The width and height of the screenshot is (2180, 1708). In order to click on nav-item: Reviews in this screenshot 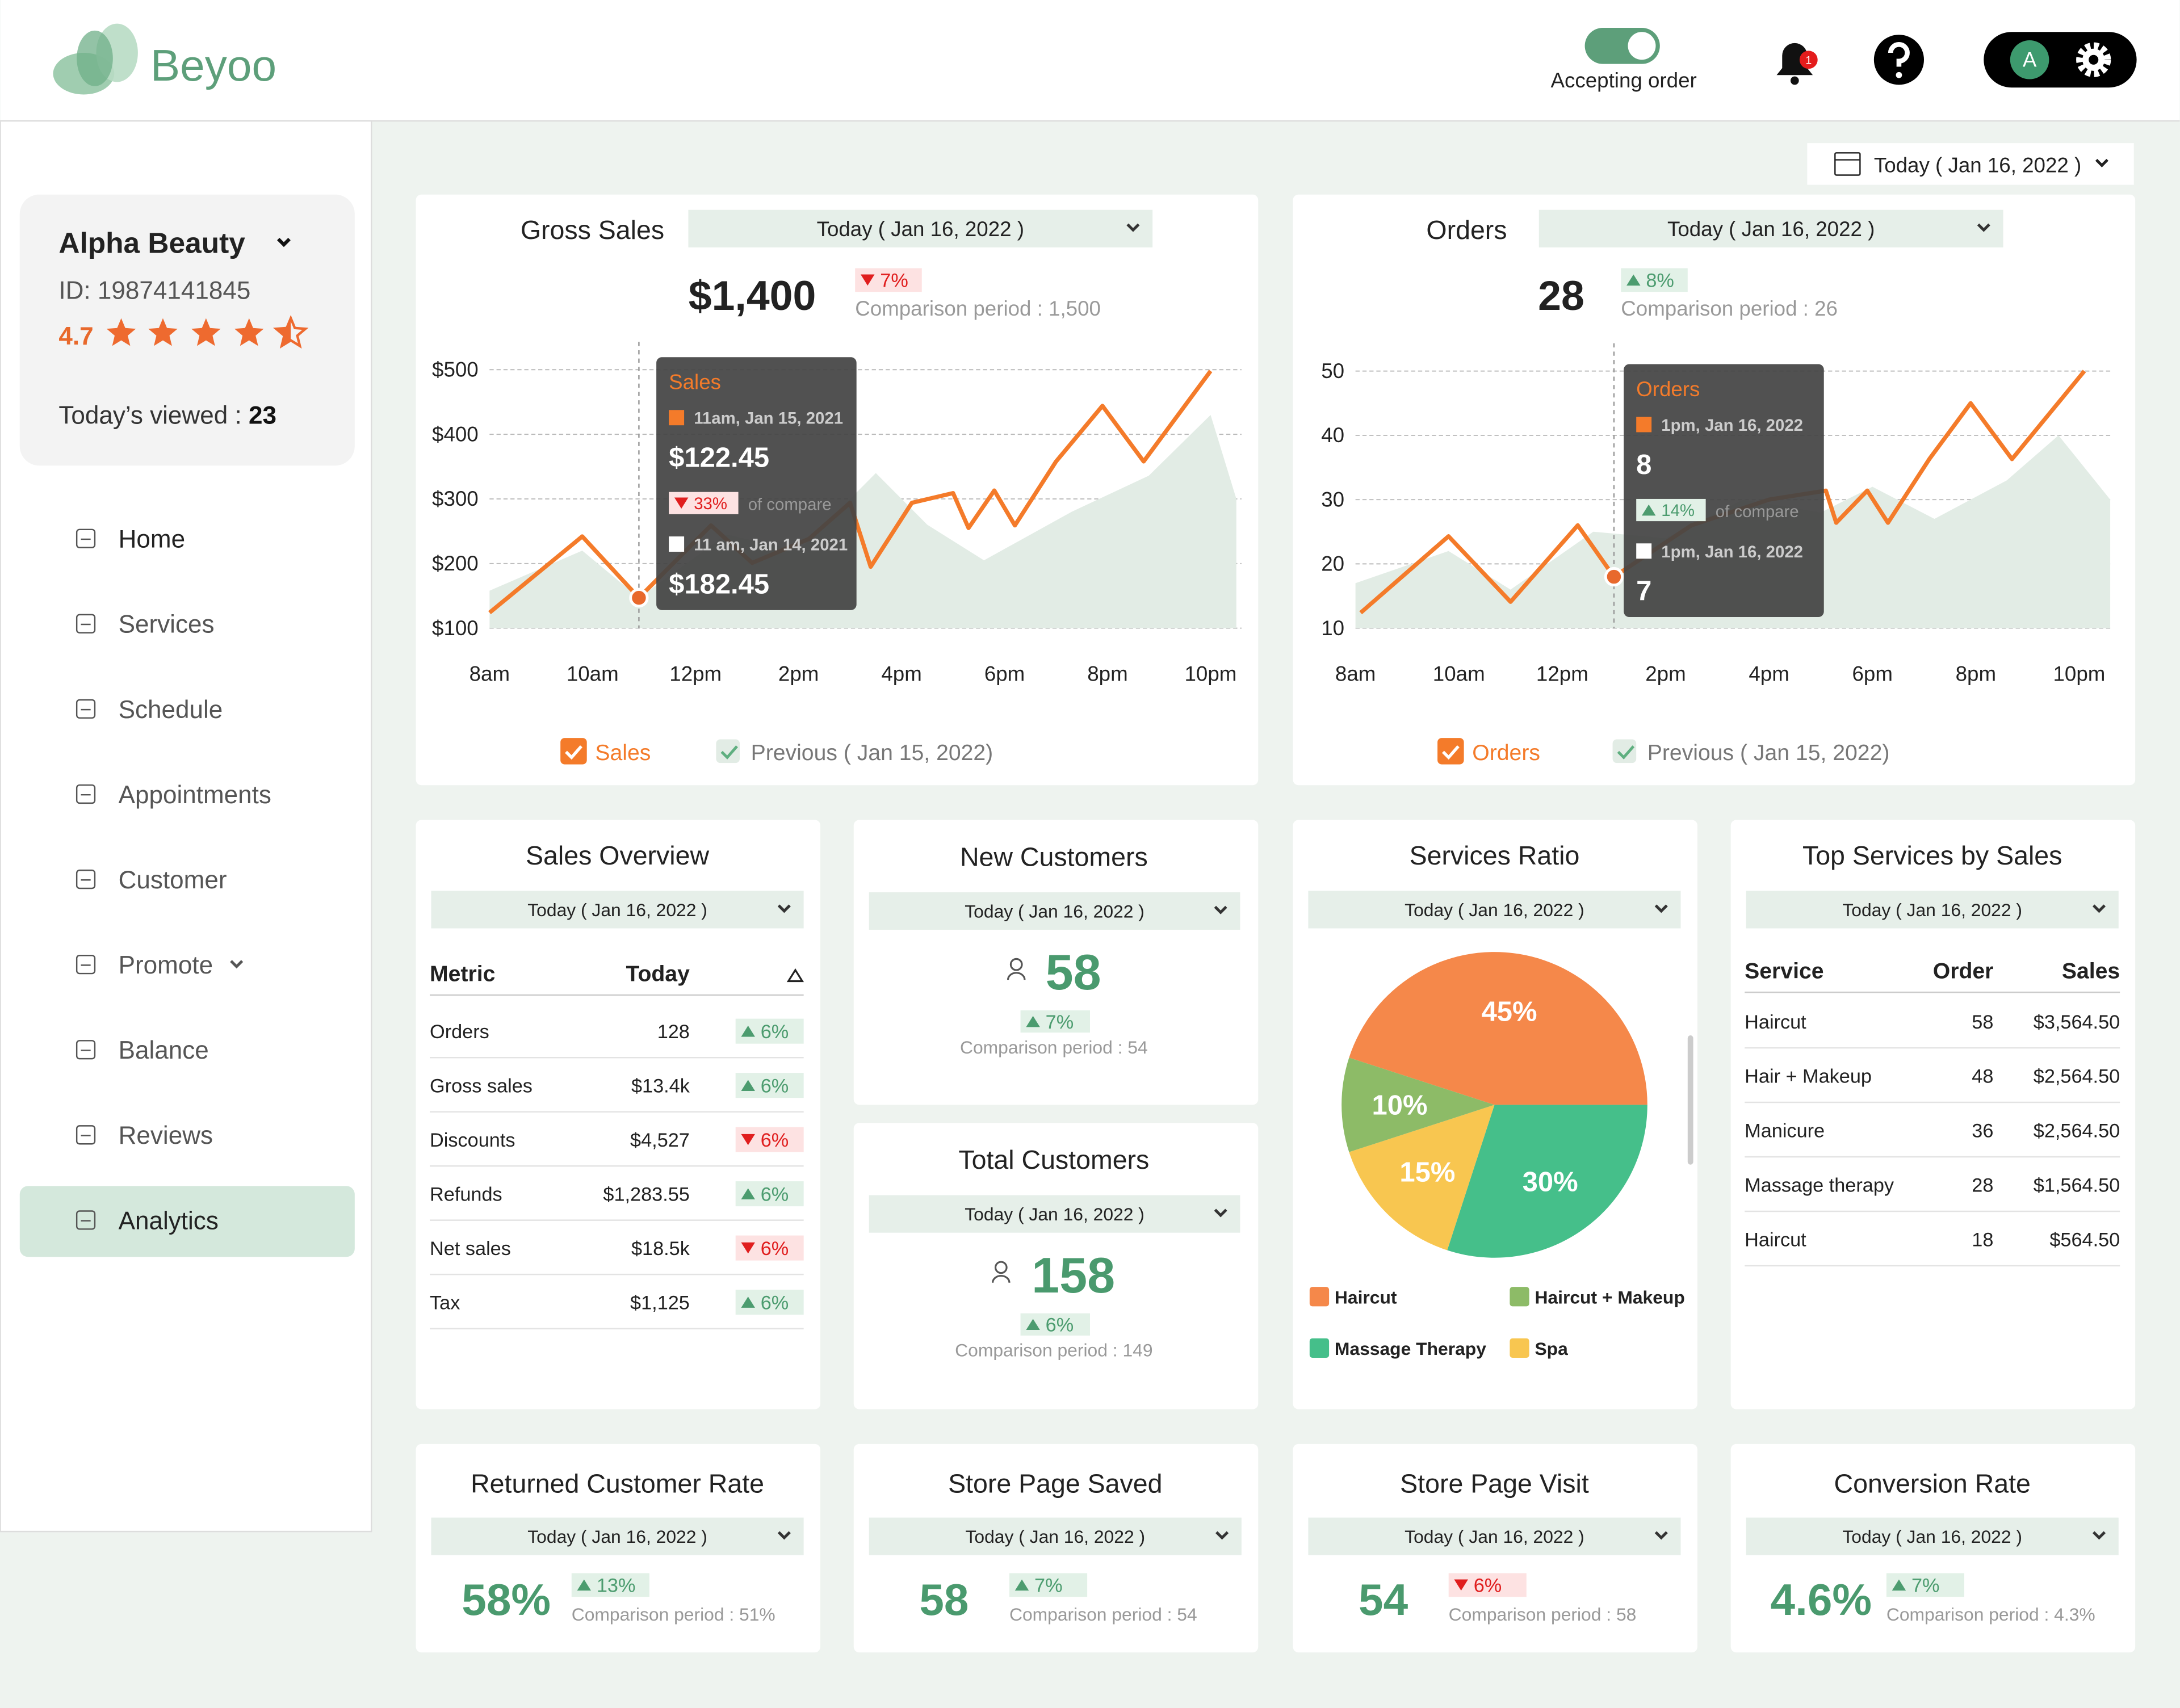, I will do `click(166, 1135)`.